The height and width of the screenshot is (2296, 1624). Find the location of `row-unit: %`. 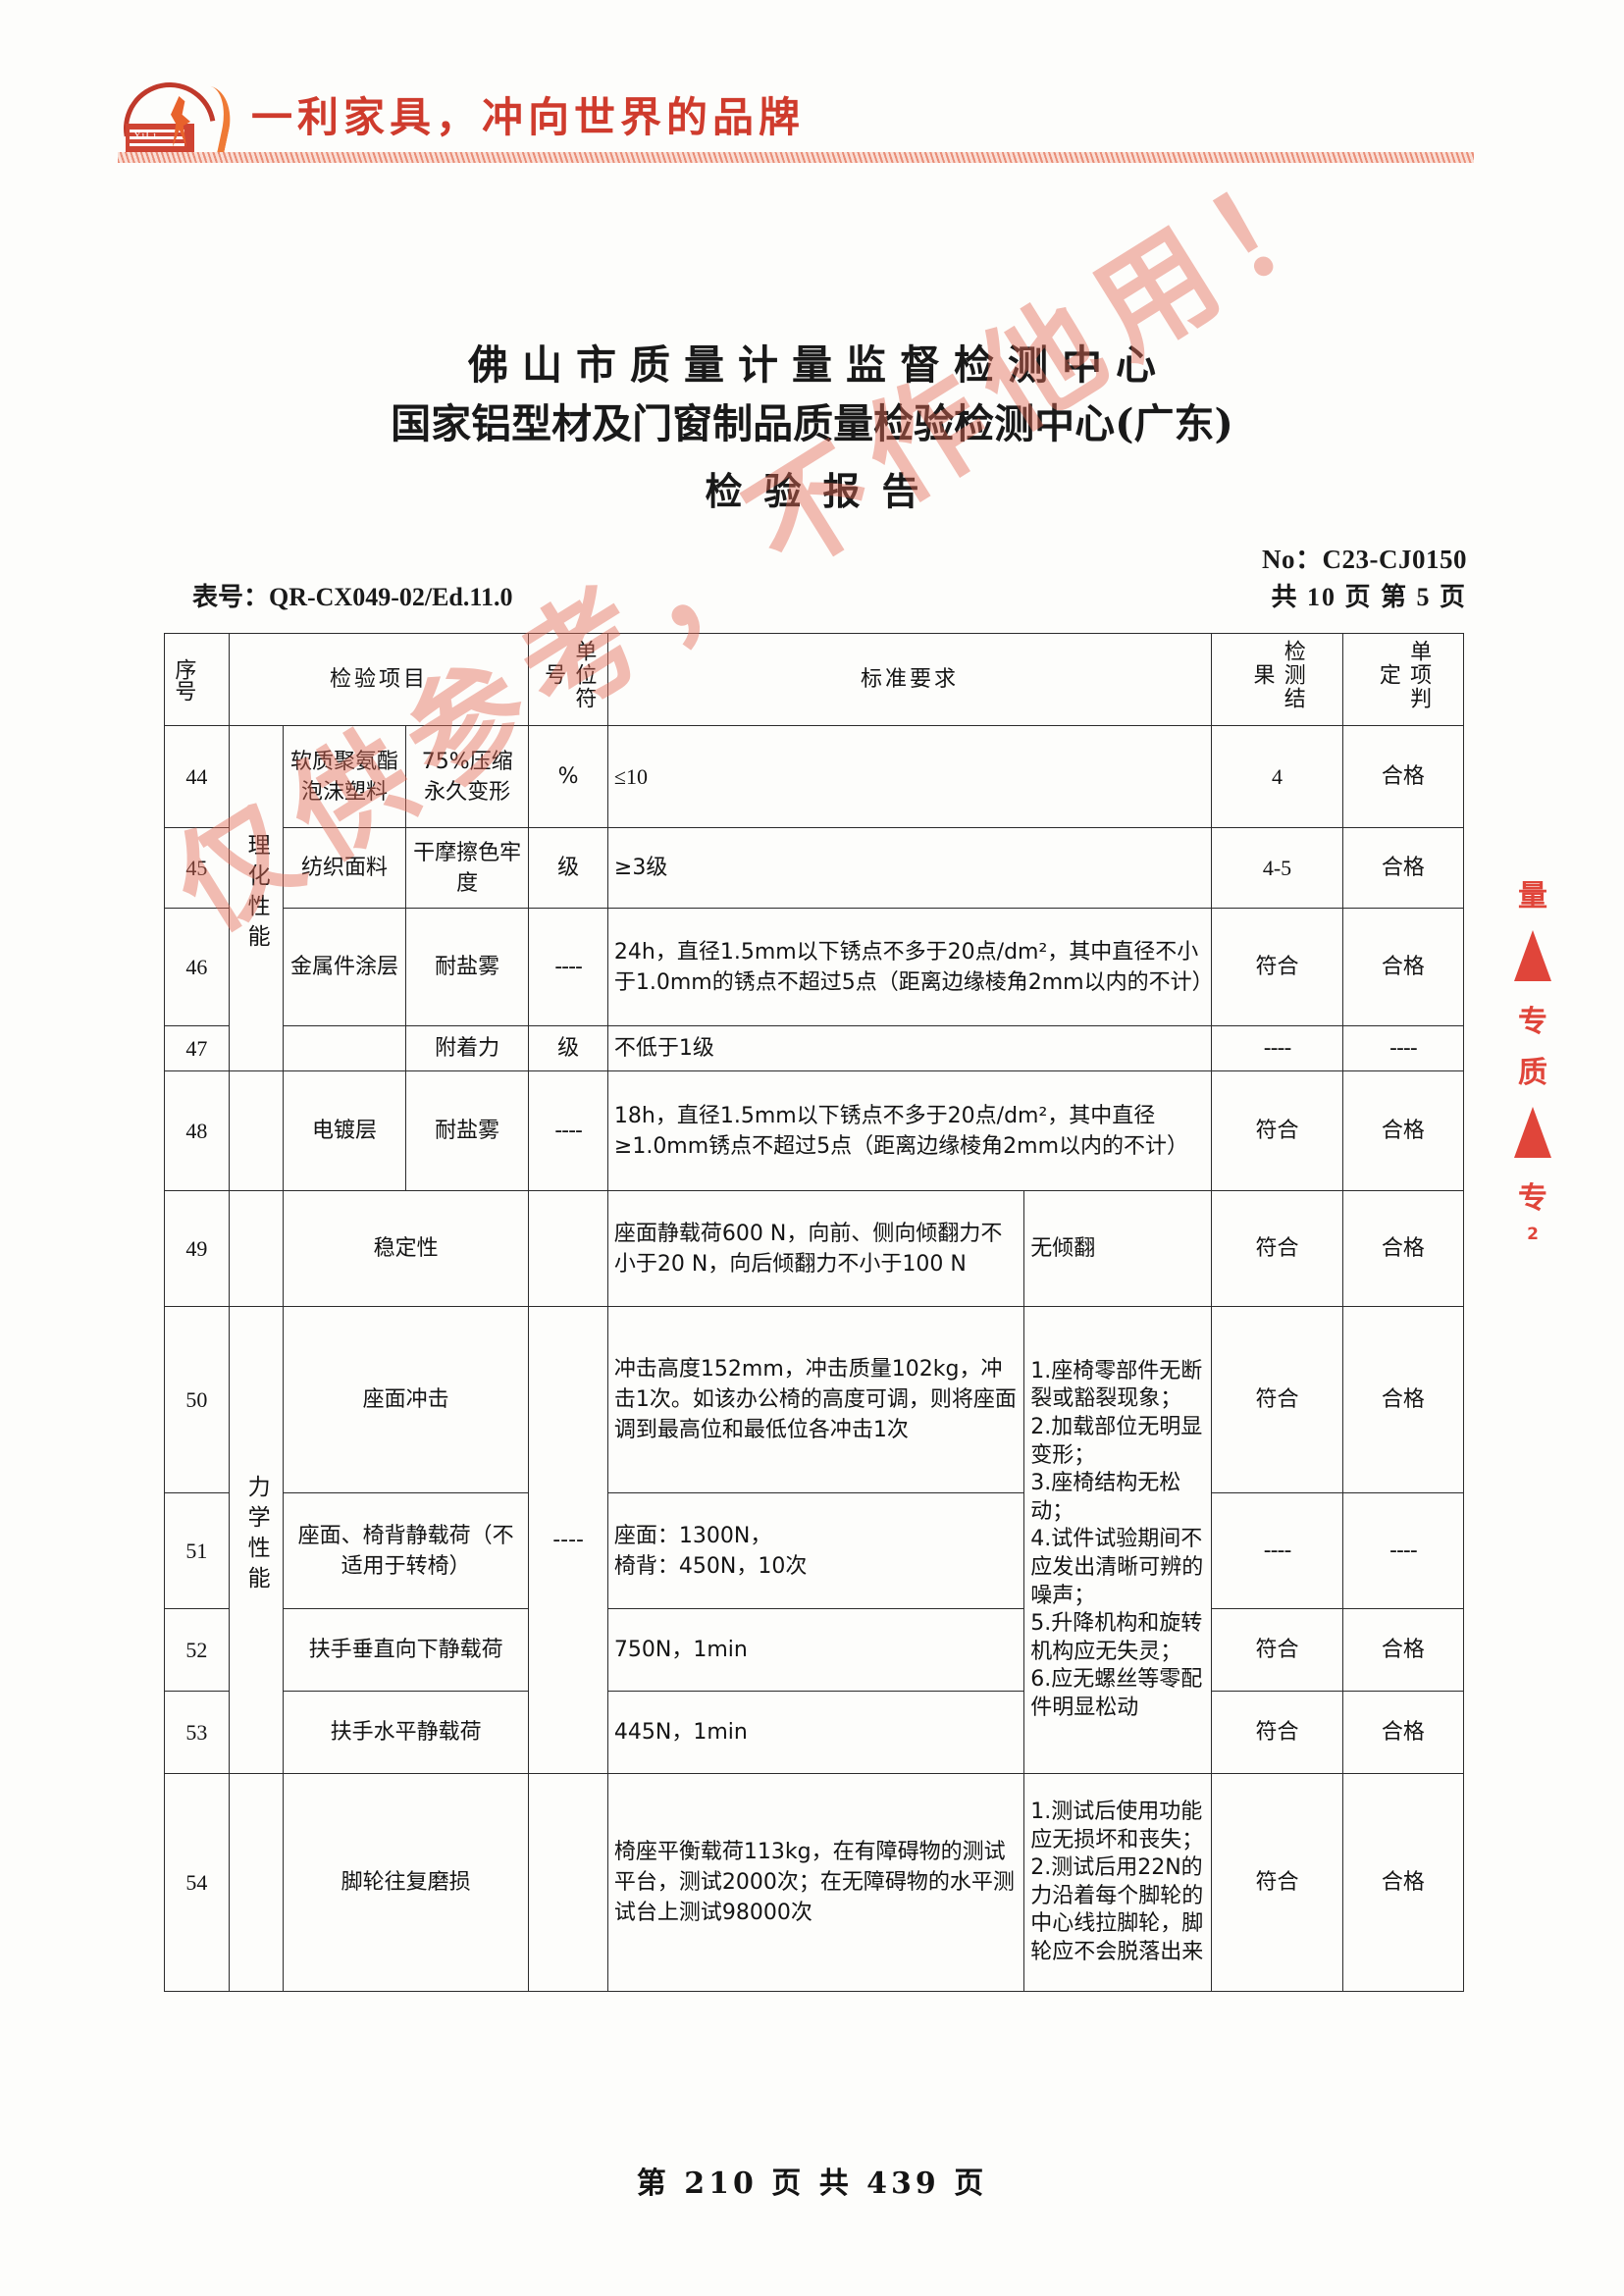

row-unit: % is located at coordinates (568, 777).